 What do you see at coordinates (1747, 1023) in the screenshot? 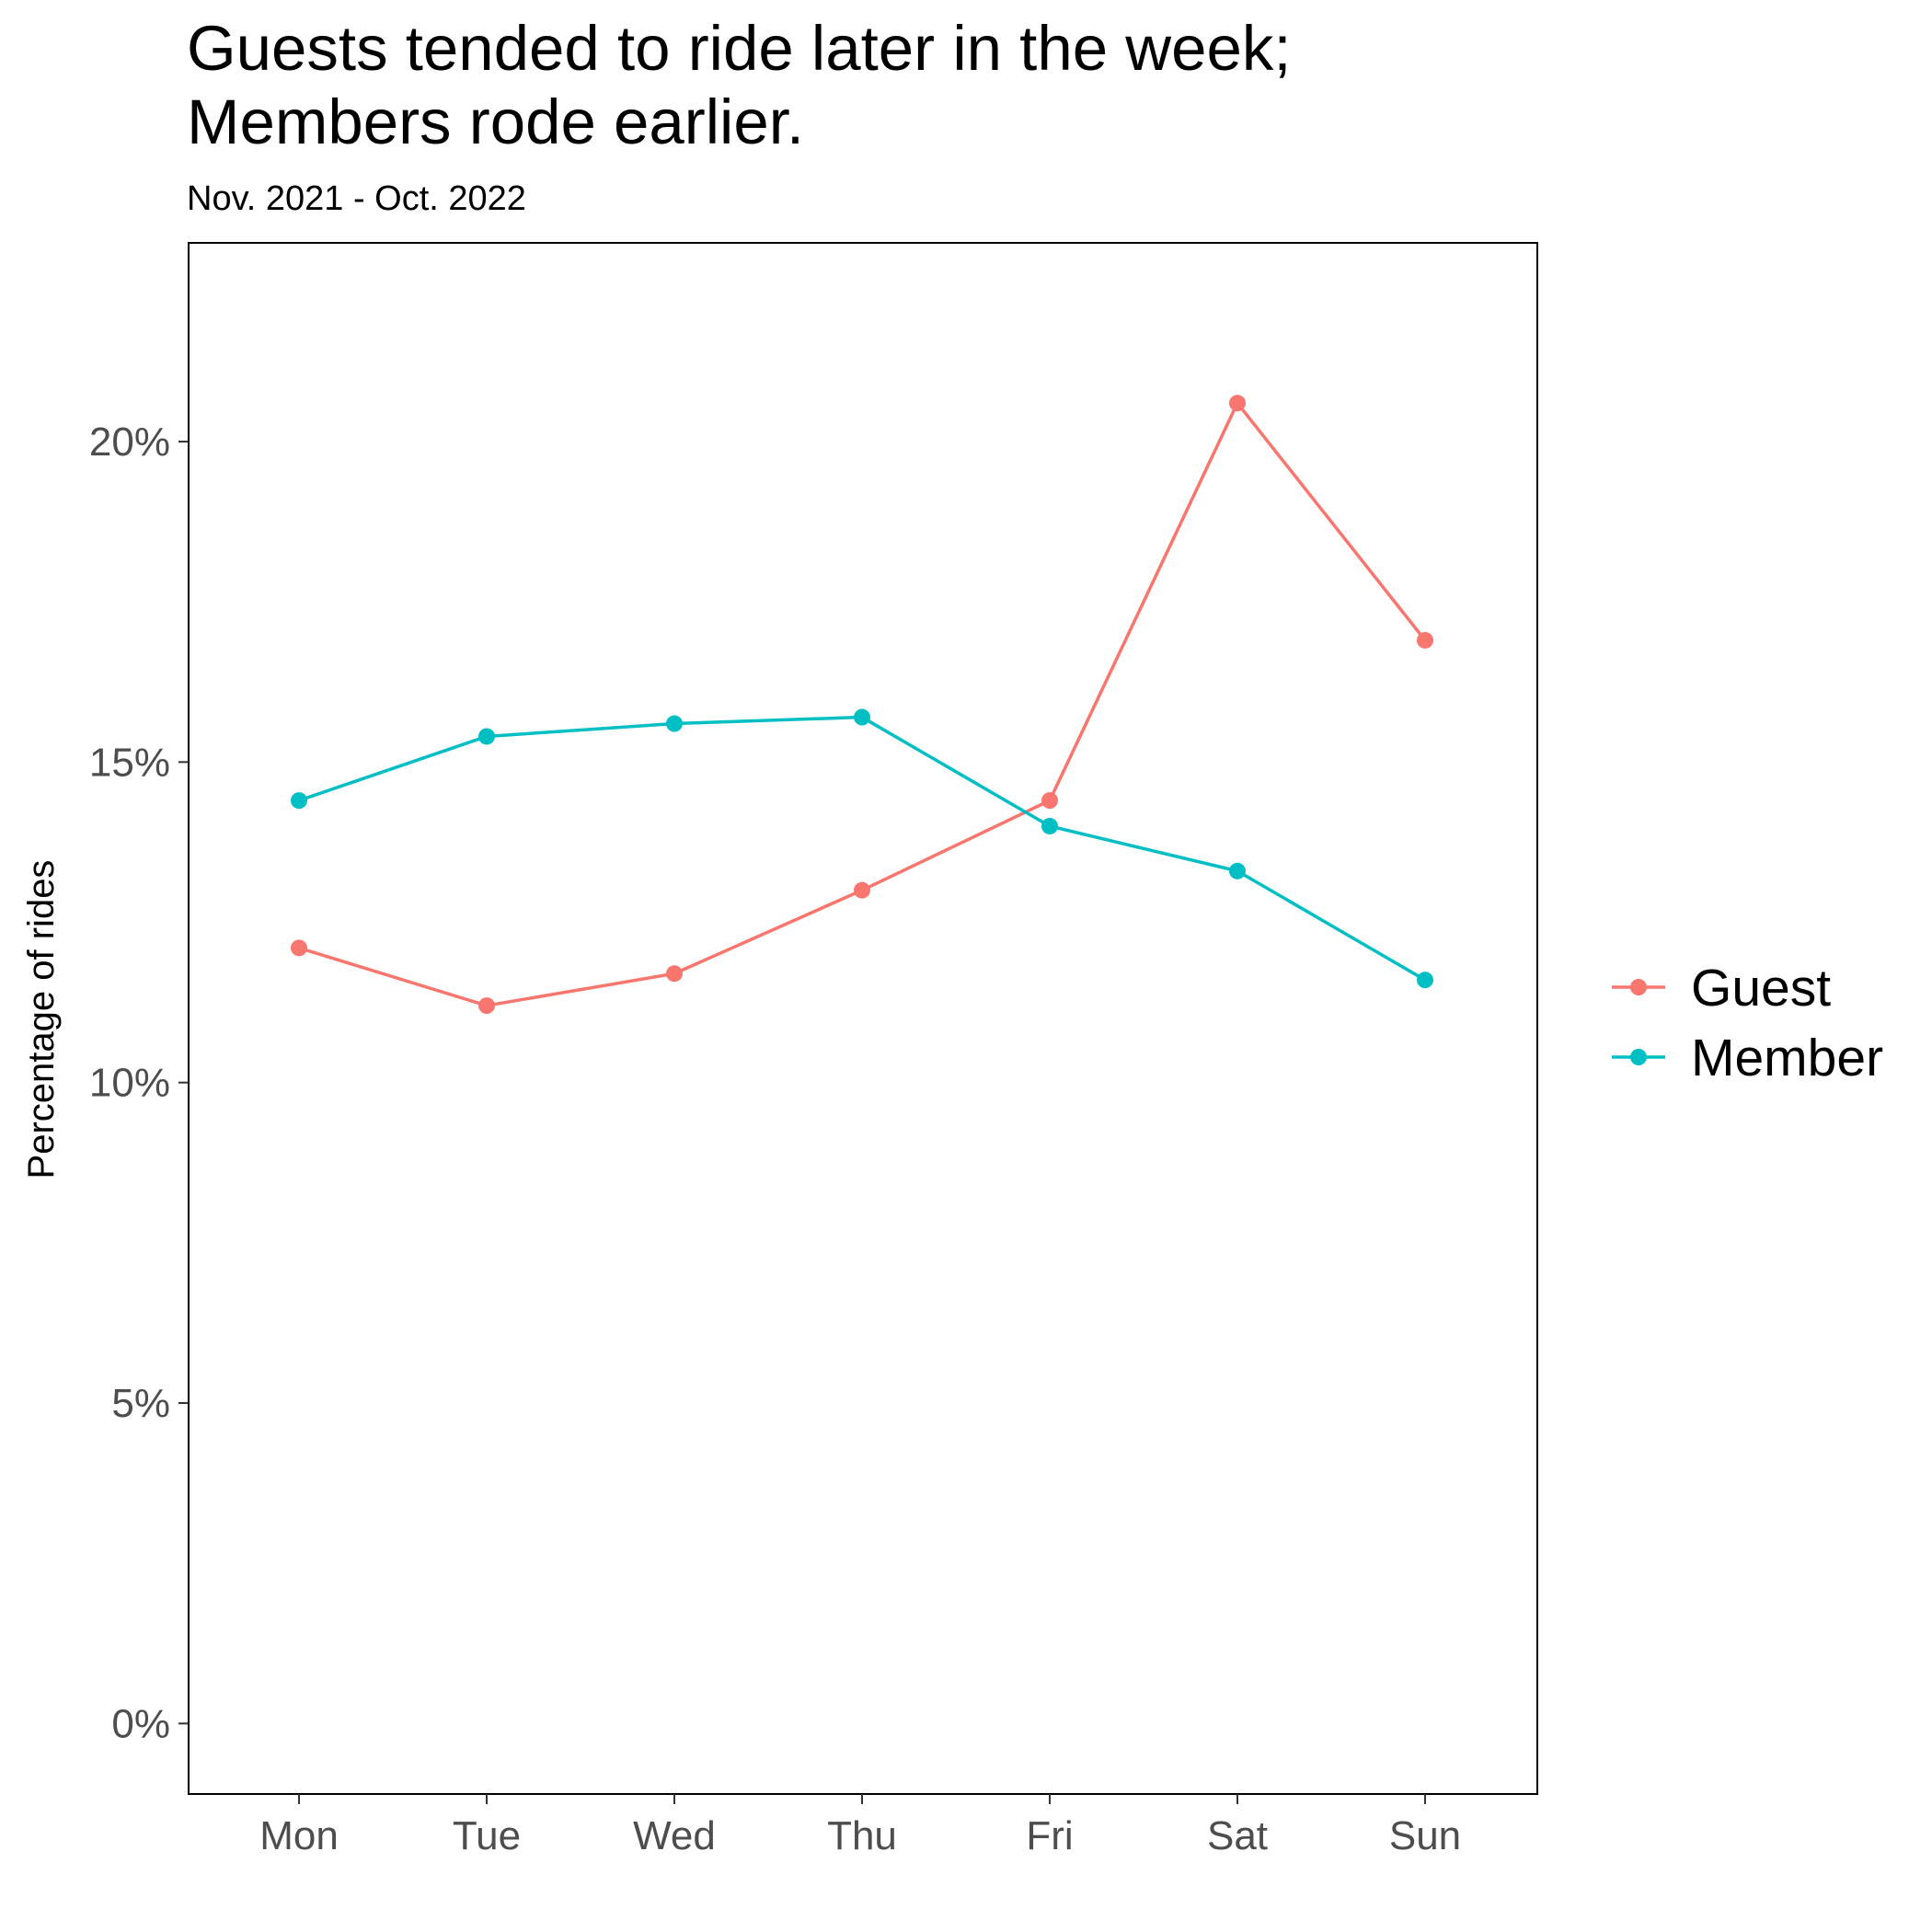
I see `legend: Guest Member` at bounding box center [1747, 1023].